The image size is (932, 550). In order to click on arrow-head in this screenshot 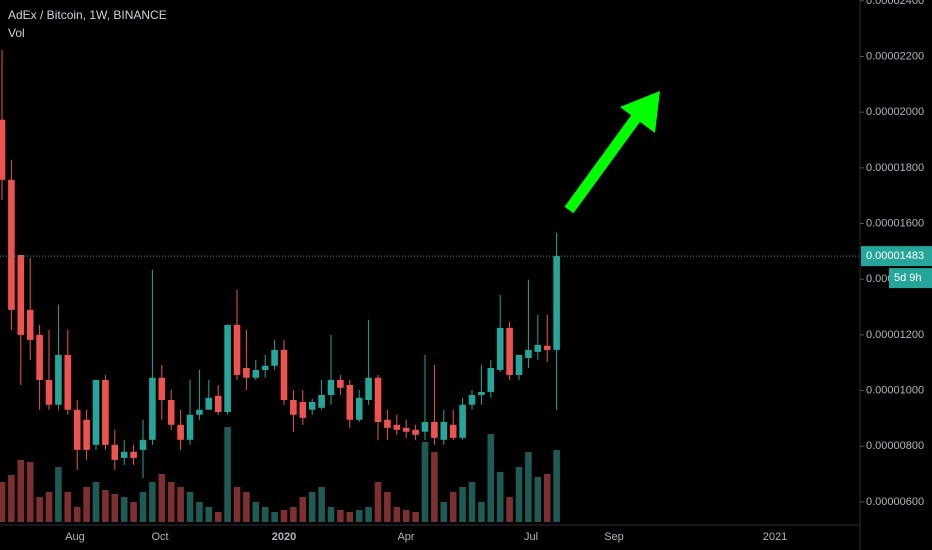, I will do `click(640, 112)`.